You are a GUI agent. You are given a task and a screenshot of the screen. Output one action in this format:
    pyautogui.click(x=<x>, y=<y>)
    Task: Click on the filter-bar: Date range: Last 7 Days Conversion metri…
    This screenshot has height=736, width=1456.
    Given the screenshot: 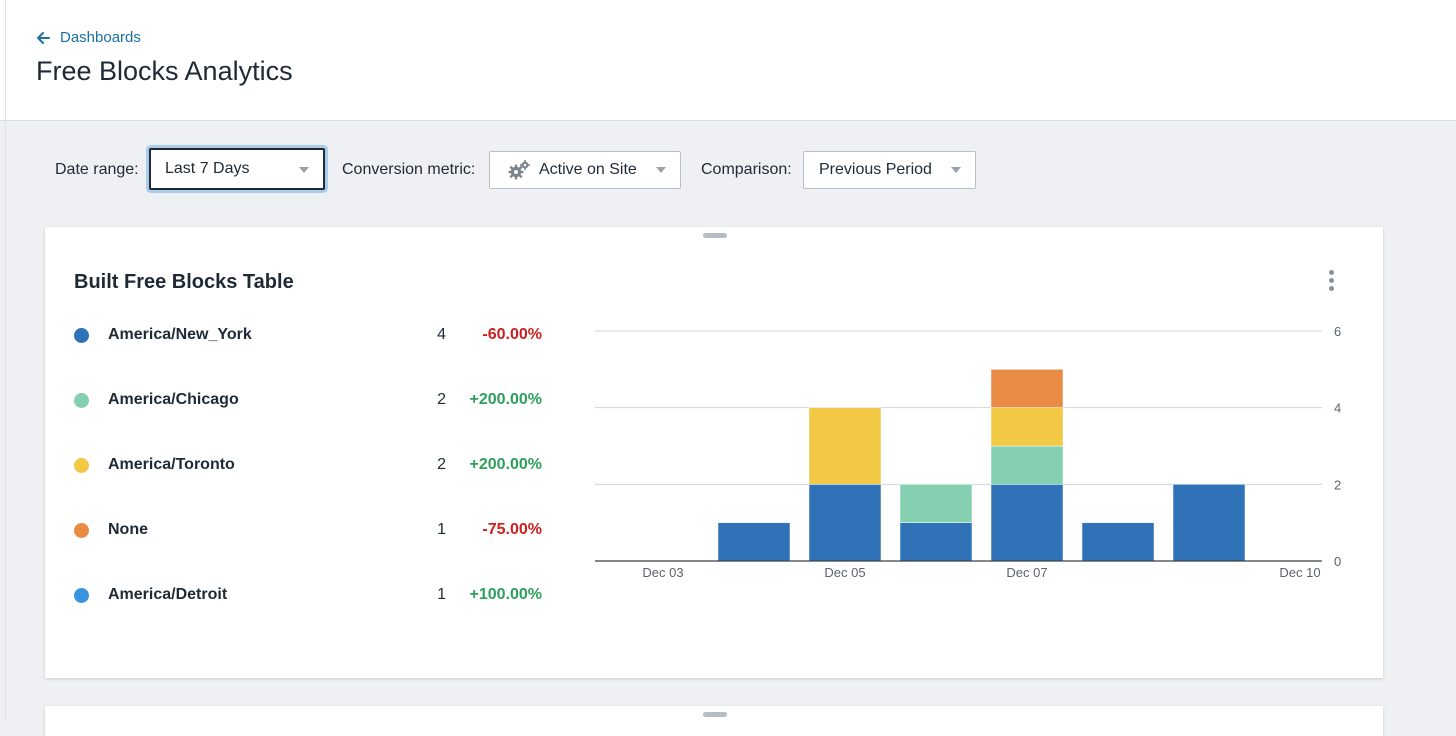 What is the action you would take?
    pyautogui.click(x=555, y=169)
    